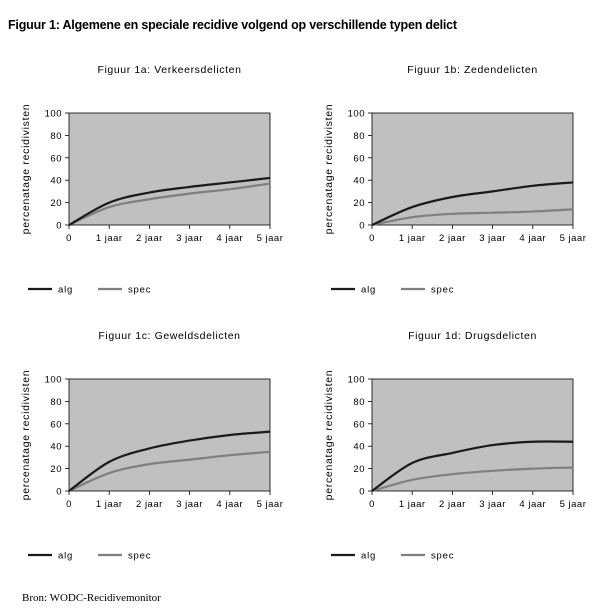 This screenshot has width=605, height=612. I want to click on chart-title: Figuur 1d: Drugsdelicten, so click(472, 336).